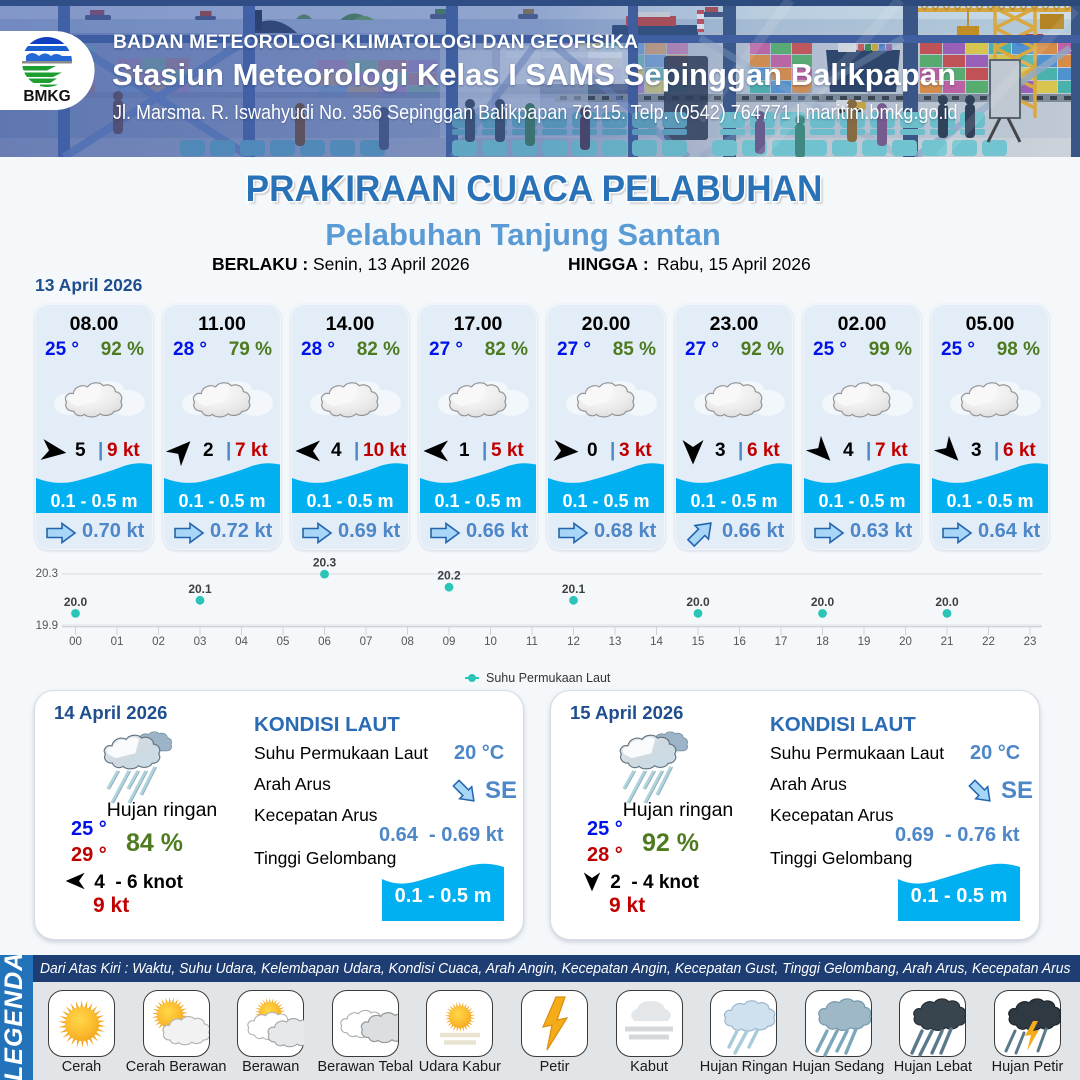 The height and width of the screenshot is (1080, 1080). Describe the element at coordinates (47, 626) in the screenshot. I see `svg-text: 19.9` at that location.